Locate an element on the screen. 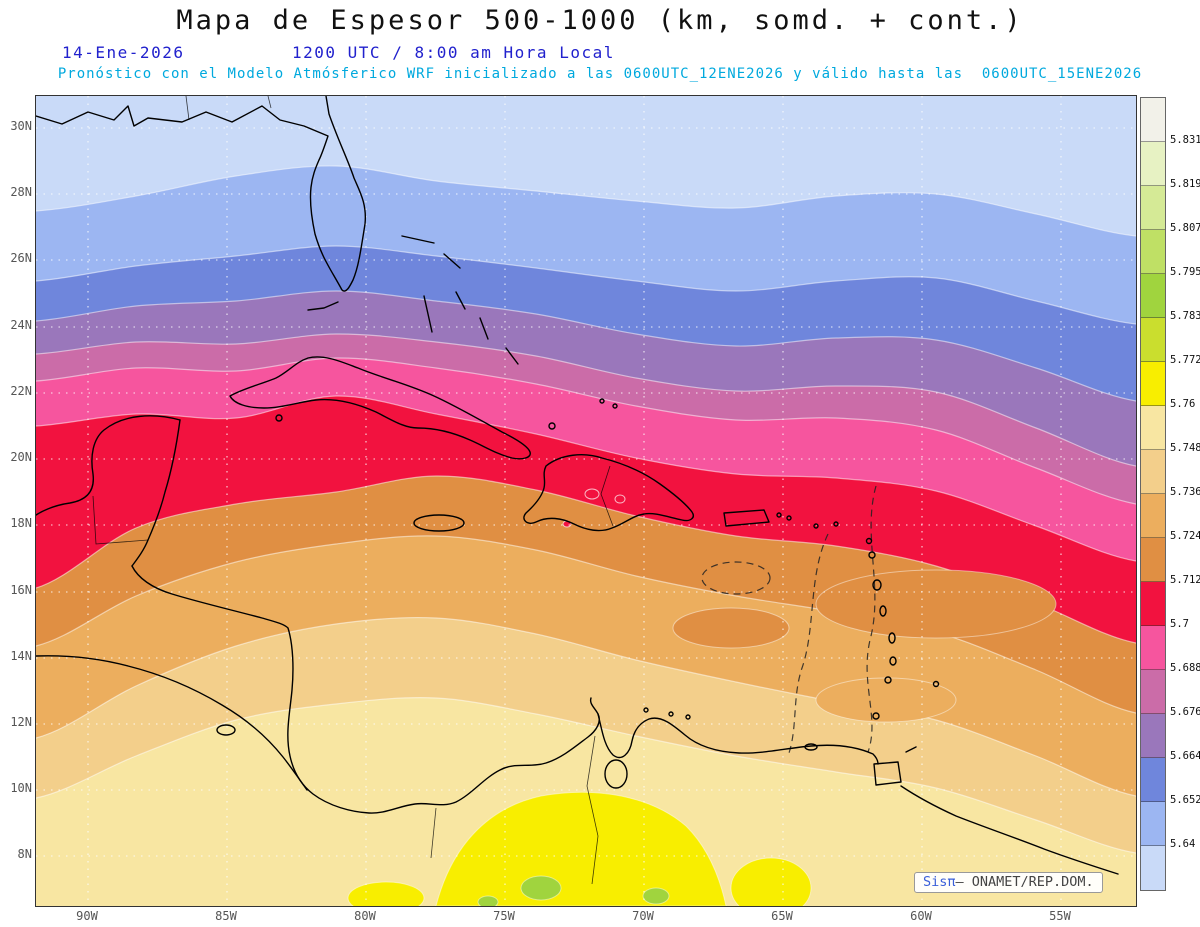 This screenshot has width=1200, height=927. colorbar-value: 5.772 is located at coordinates (1185, 360).